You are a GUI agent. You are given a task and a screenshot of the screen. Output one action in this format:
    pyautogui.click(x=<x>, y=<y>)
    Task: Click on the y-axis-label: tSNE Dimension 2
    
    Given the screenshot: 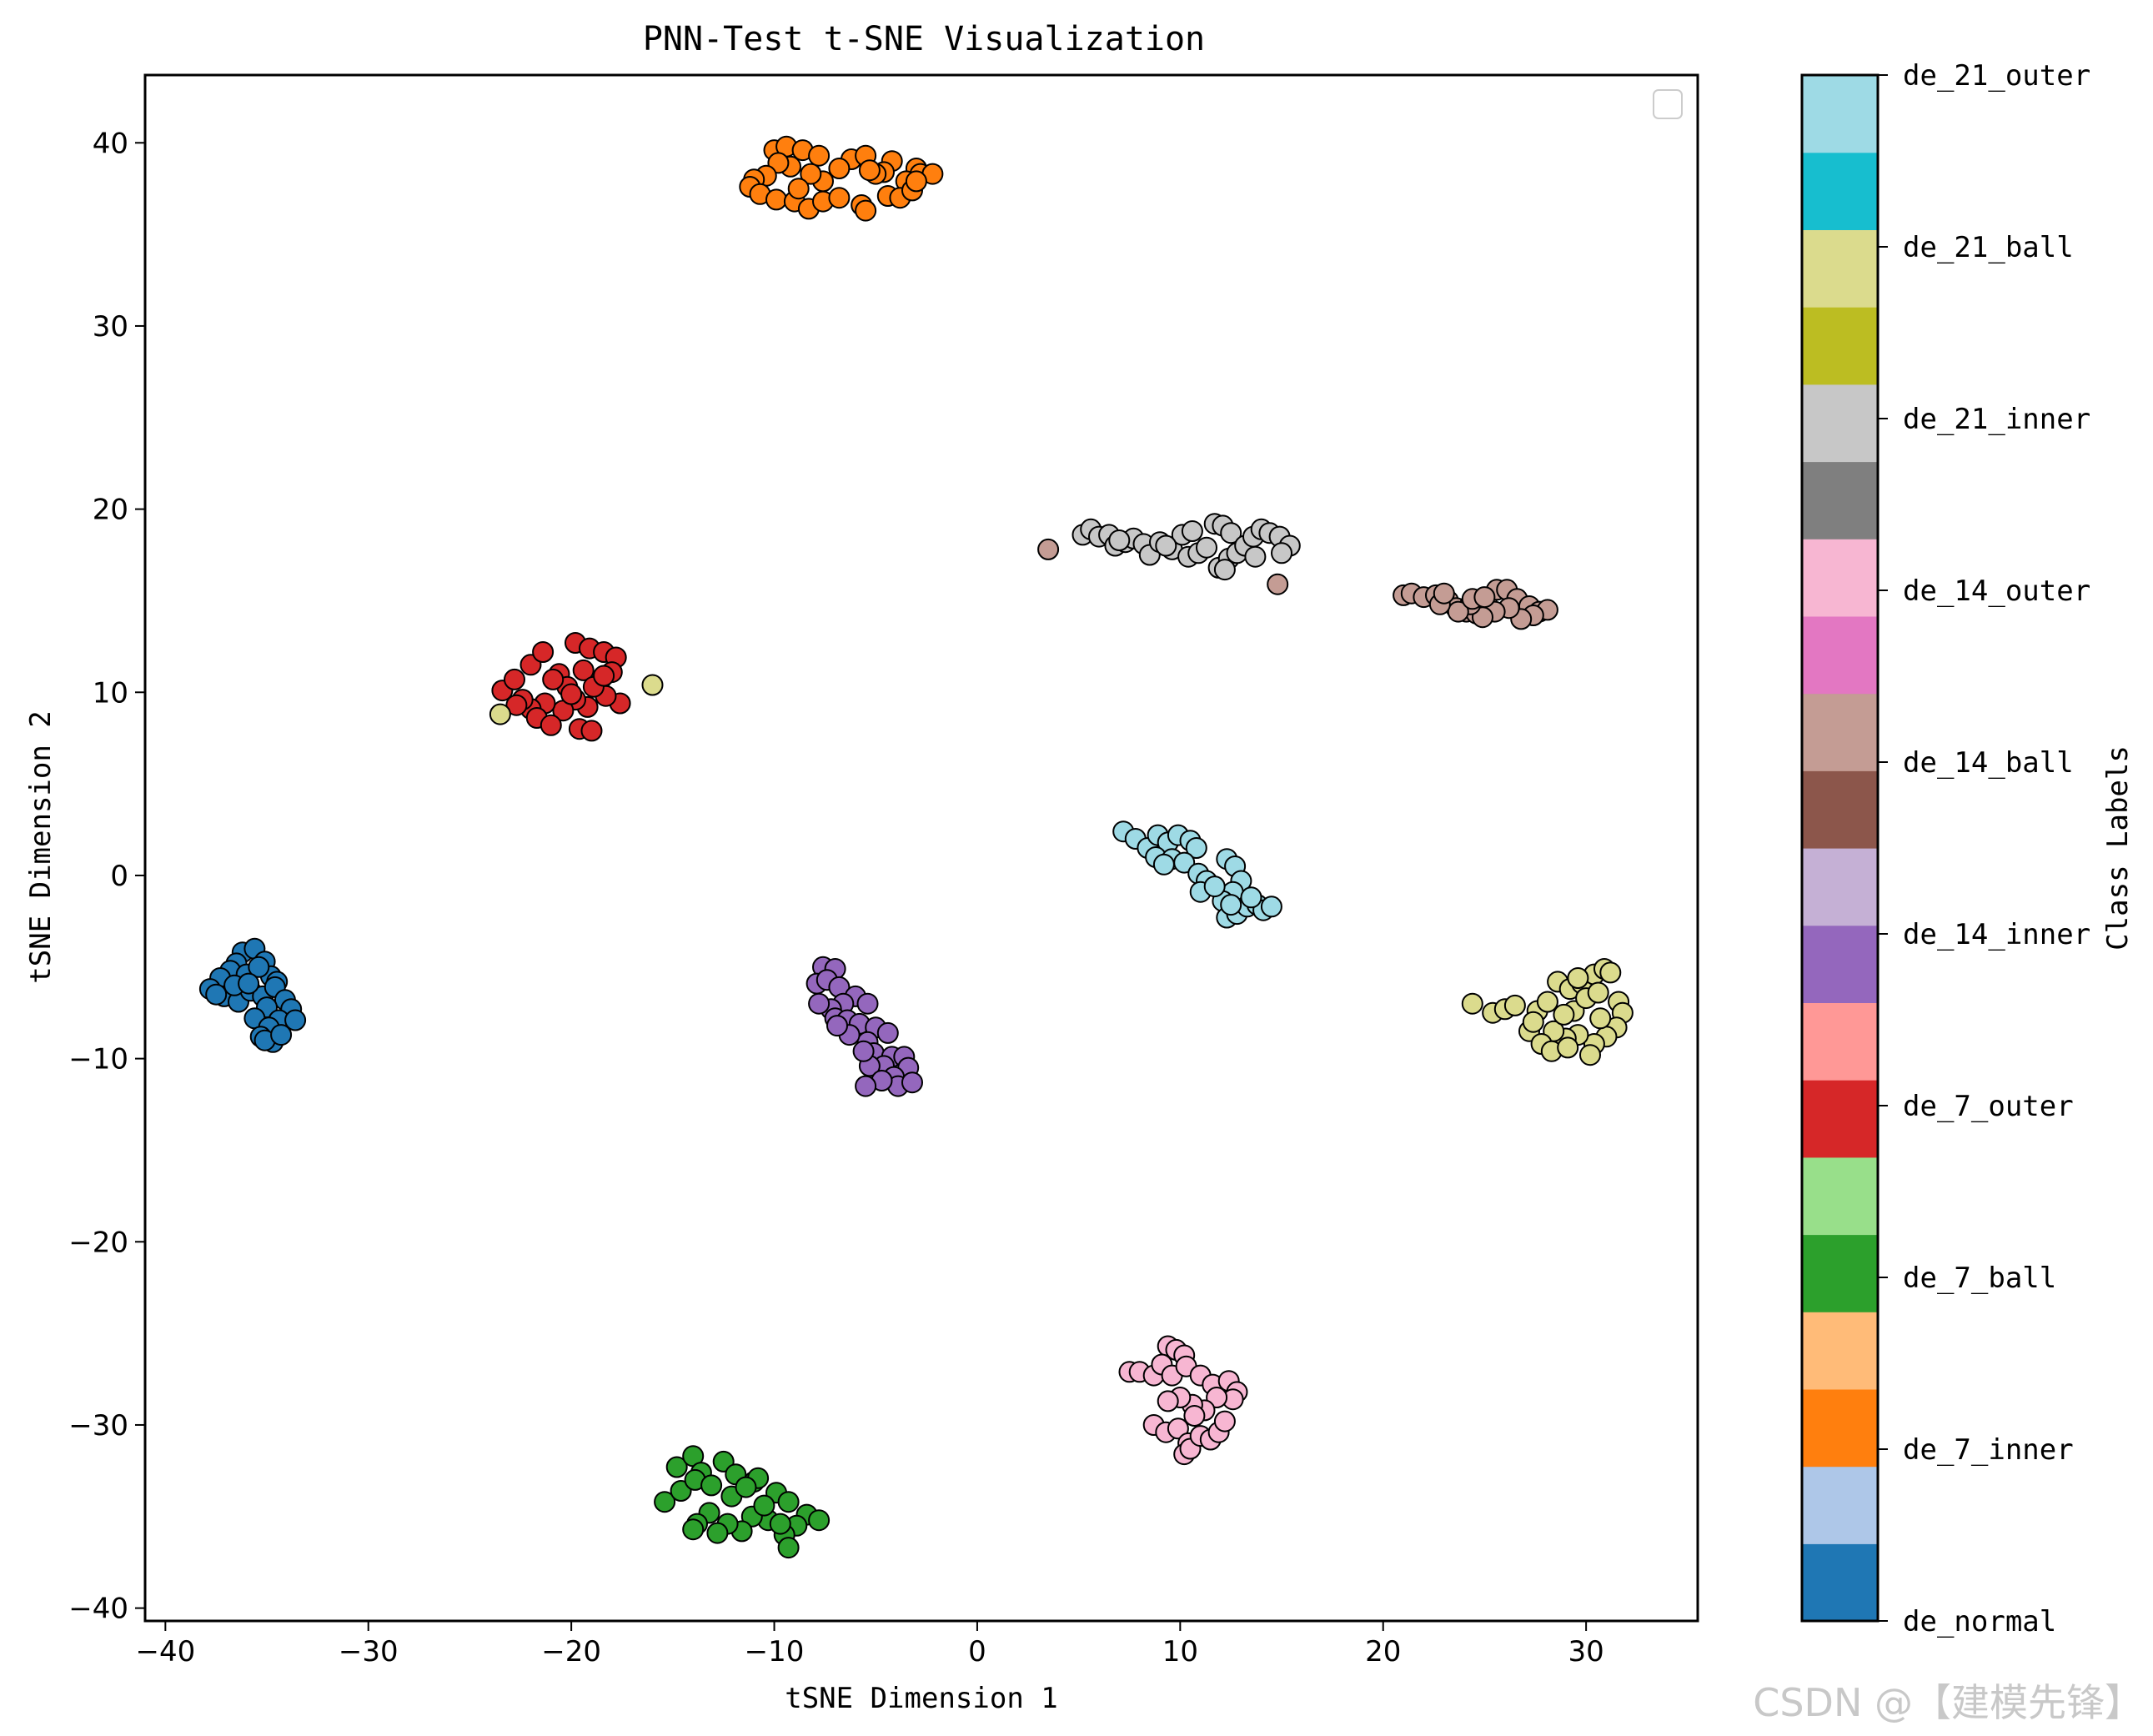 What is the action you would take?
    pyautogui.click(x=41, y=847)
    